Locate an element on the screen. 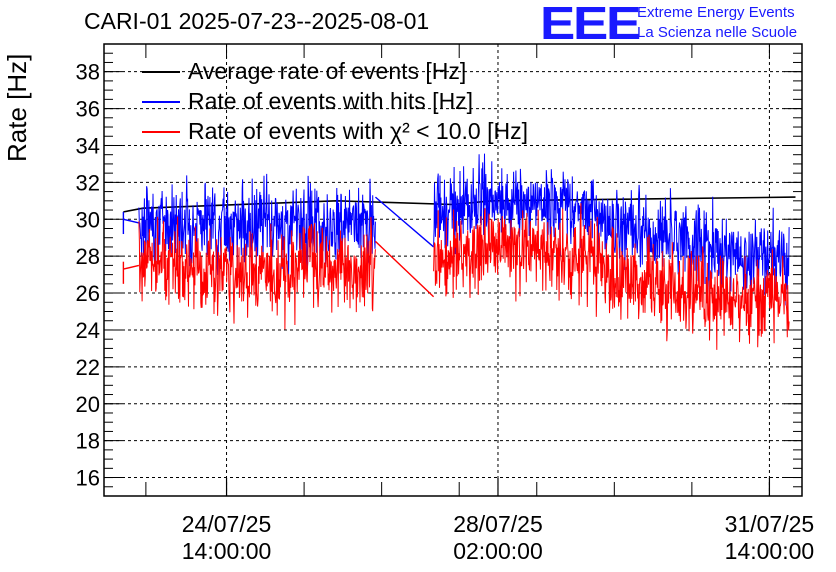 The image size is (836, 572). y-tick-label: 16 is located at coordinates (88, 478).